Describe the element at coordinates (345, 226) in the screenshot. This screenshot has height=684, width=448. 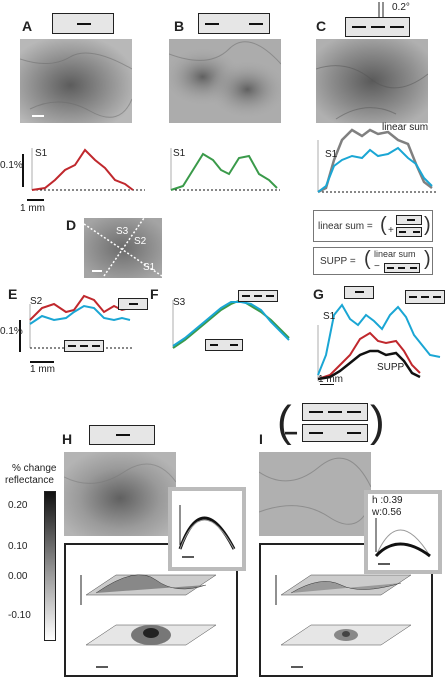
I see `equation-lhs: linear sum =` at that location.